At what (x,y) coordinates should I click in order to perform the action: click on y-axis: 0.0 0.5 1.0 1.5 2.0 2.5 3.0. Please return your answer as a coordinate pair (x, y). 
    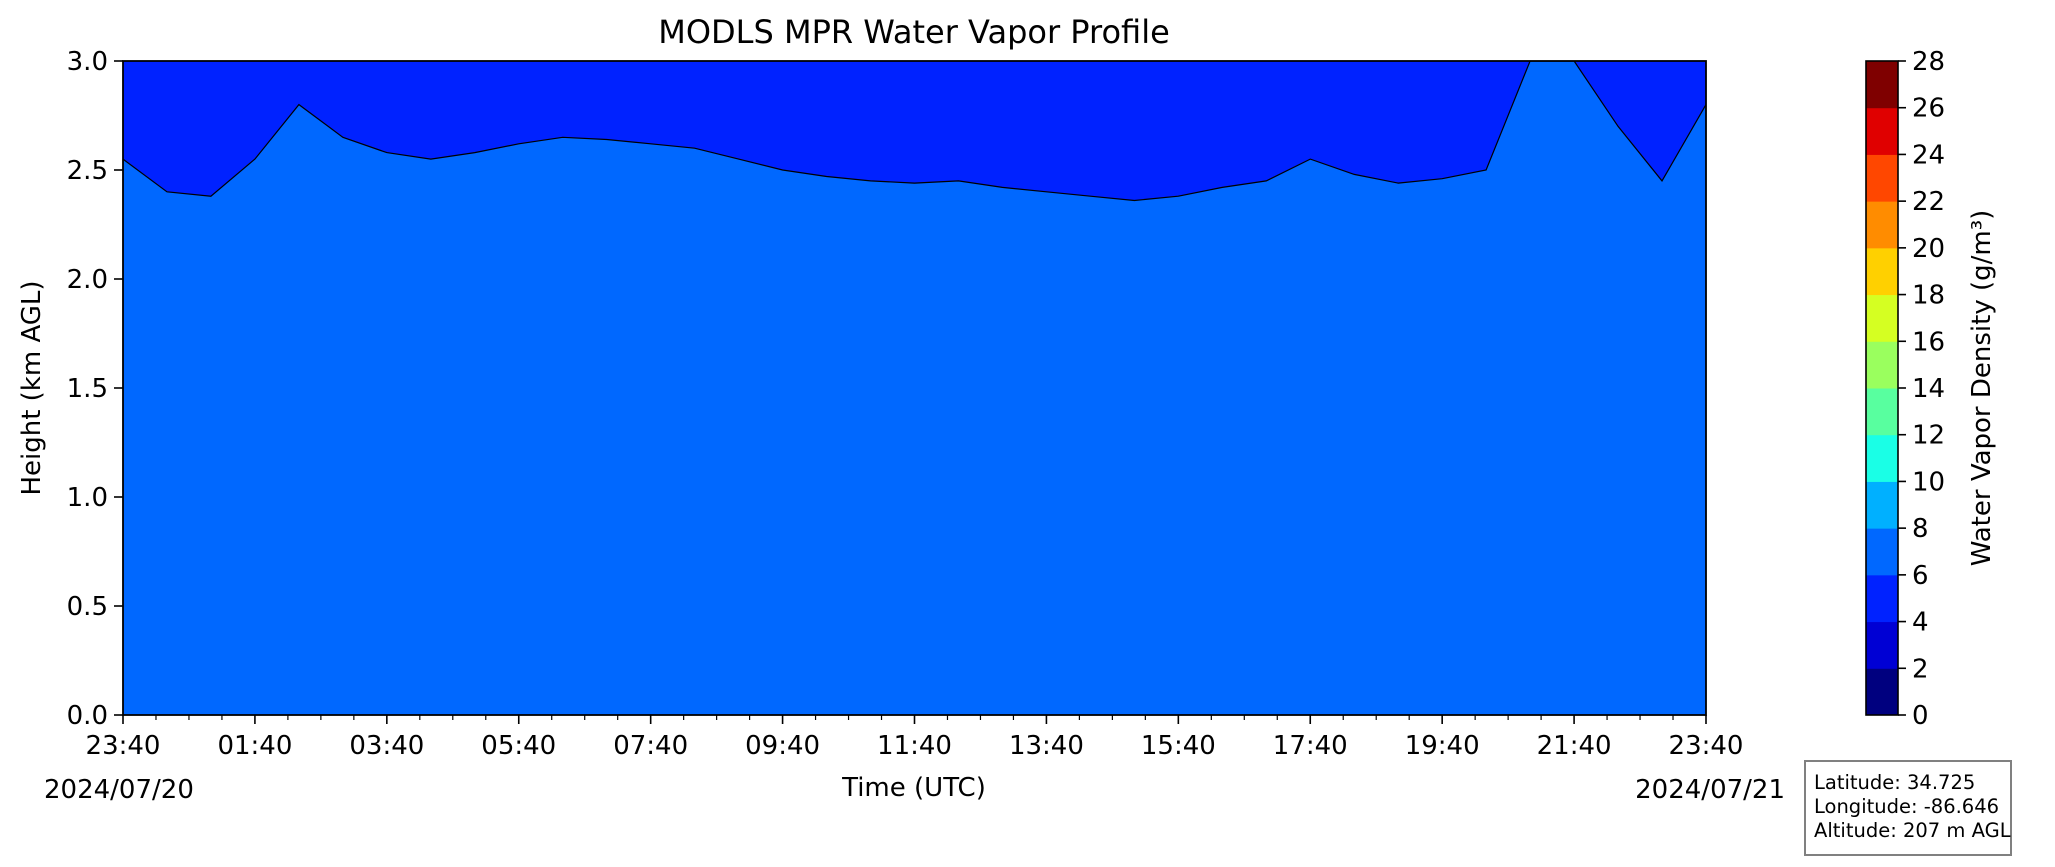
    Looking at the image, I should click on (95, 389).